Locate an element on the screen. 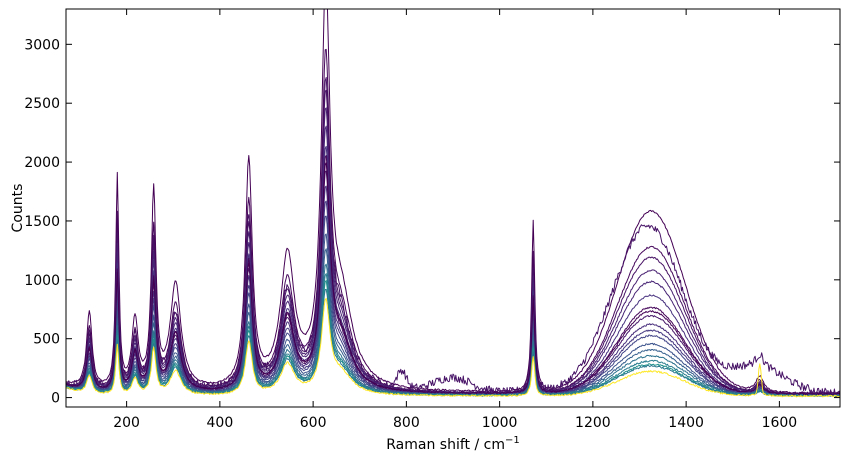 This screenshot has height=464, width=848. x-tick-label: 800 is located at coordinates (406, 423).